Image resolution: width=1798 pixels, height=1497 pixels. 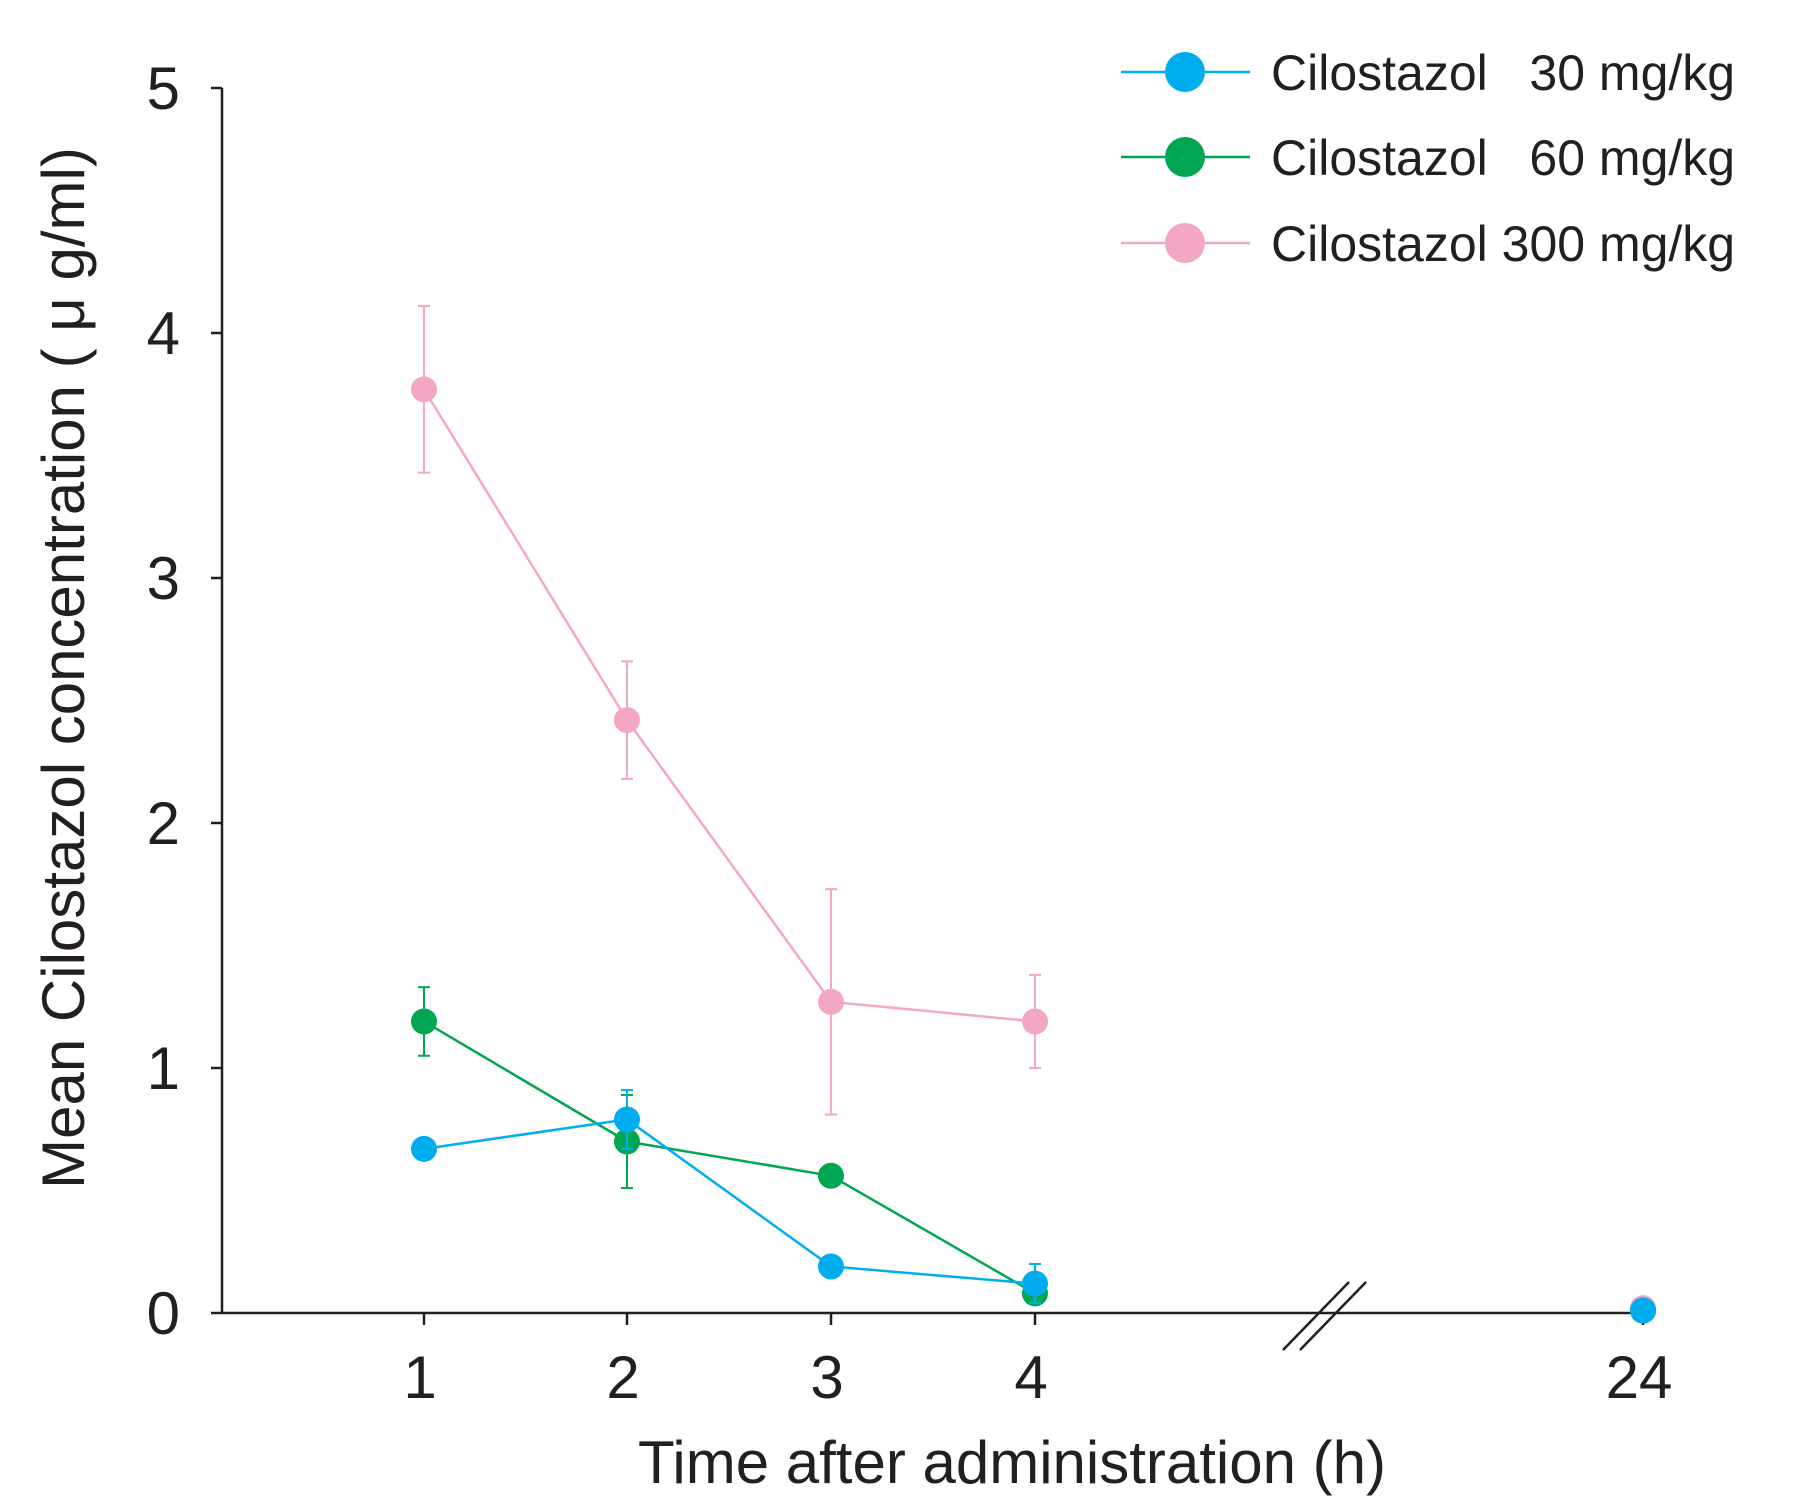 What do you see at coordinates (1503, 73) in the screenshot?
I see `legend-label: Cilostazol 30 mg/kg` at bounding box center [1503, 73].